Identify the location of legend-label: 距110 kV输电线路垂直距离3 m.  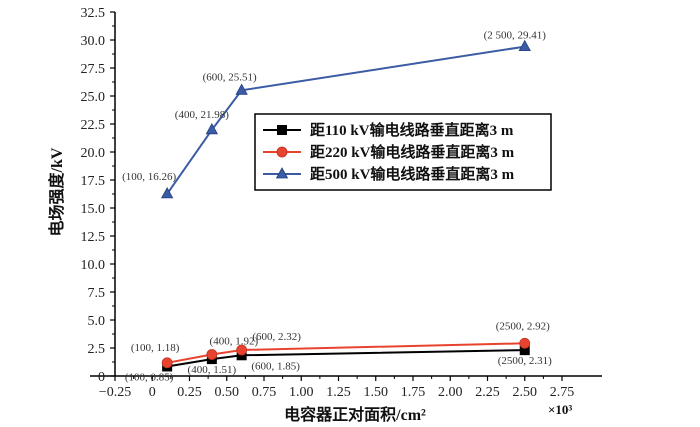
(412, 130).